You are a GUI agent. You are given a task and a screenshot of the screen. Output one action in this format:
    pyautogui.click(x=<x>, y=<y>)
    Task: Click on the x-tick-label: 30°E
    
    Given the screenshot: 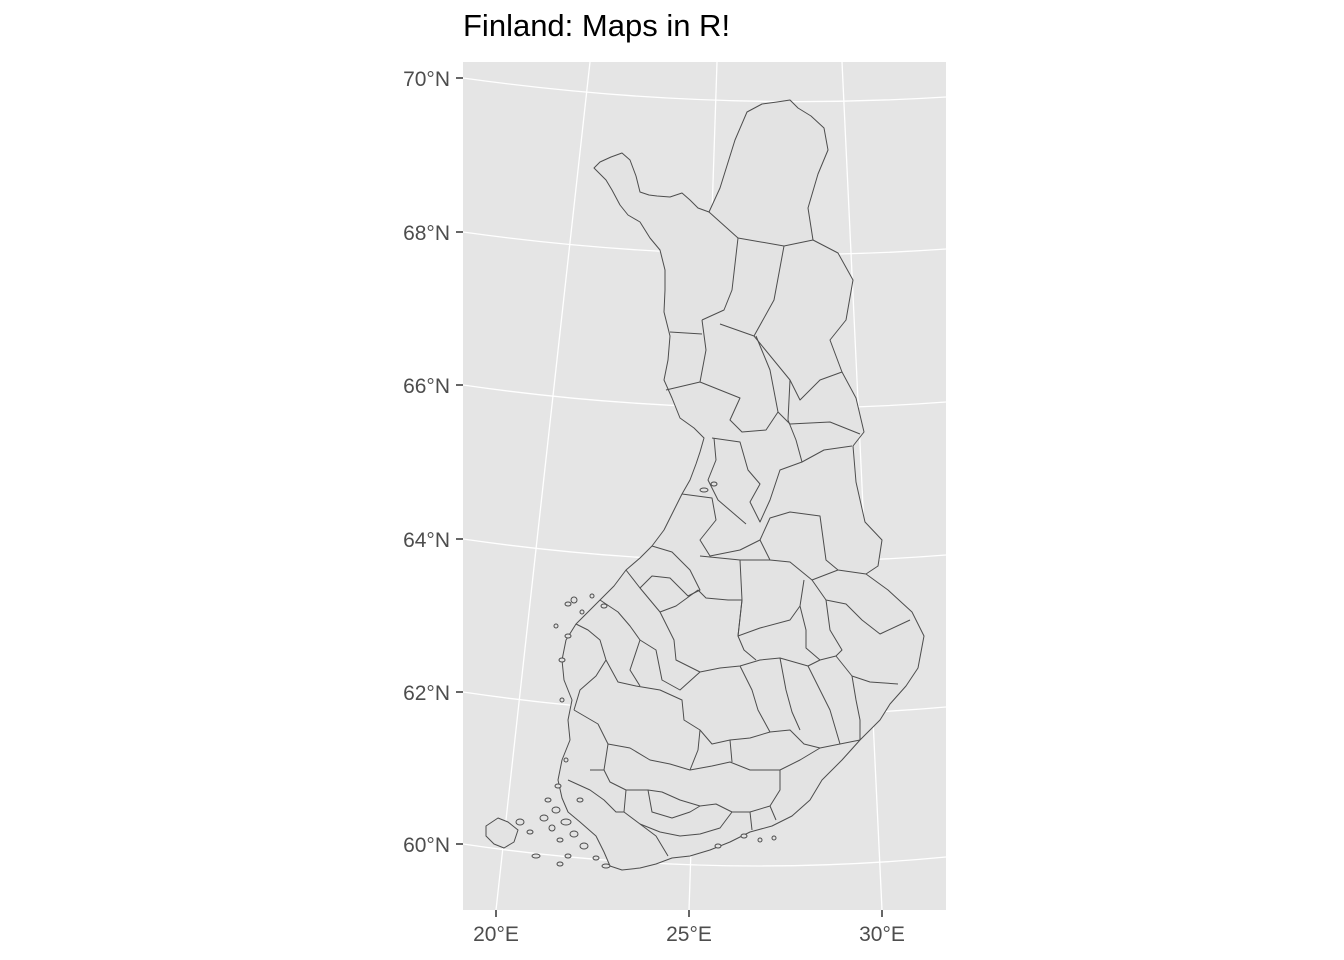 What is the action you would take?
    pyautogui.click(x=882, y=934)
    